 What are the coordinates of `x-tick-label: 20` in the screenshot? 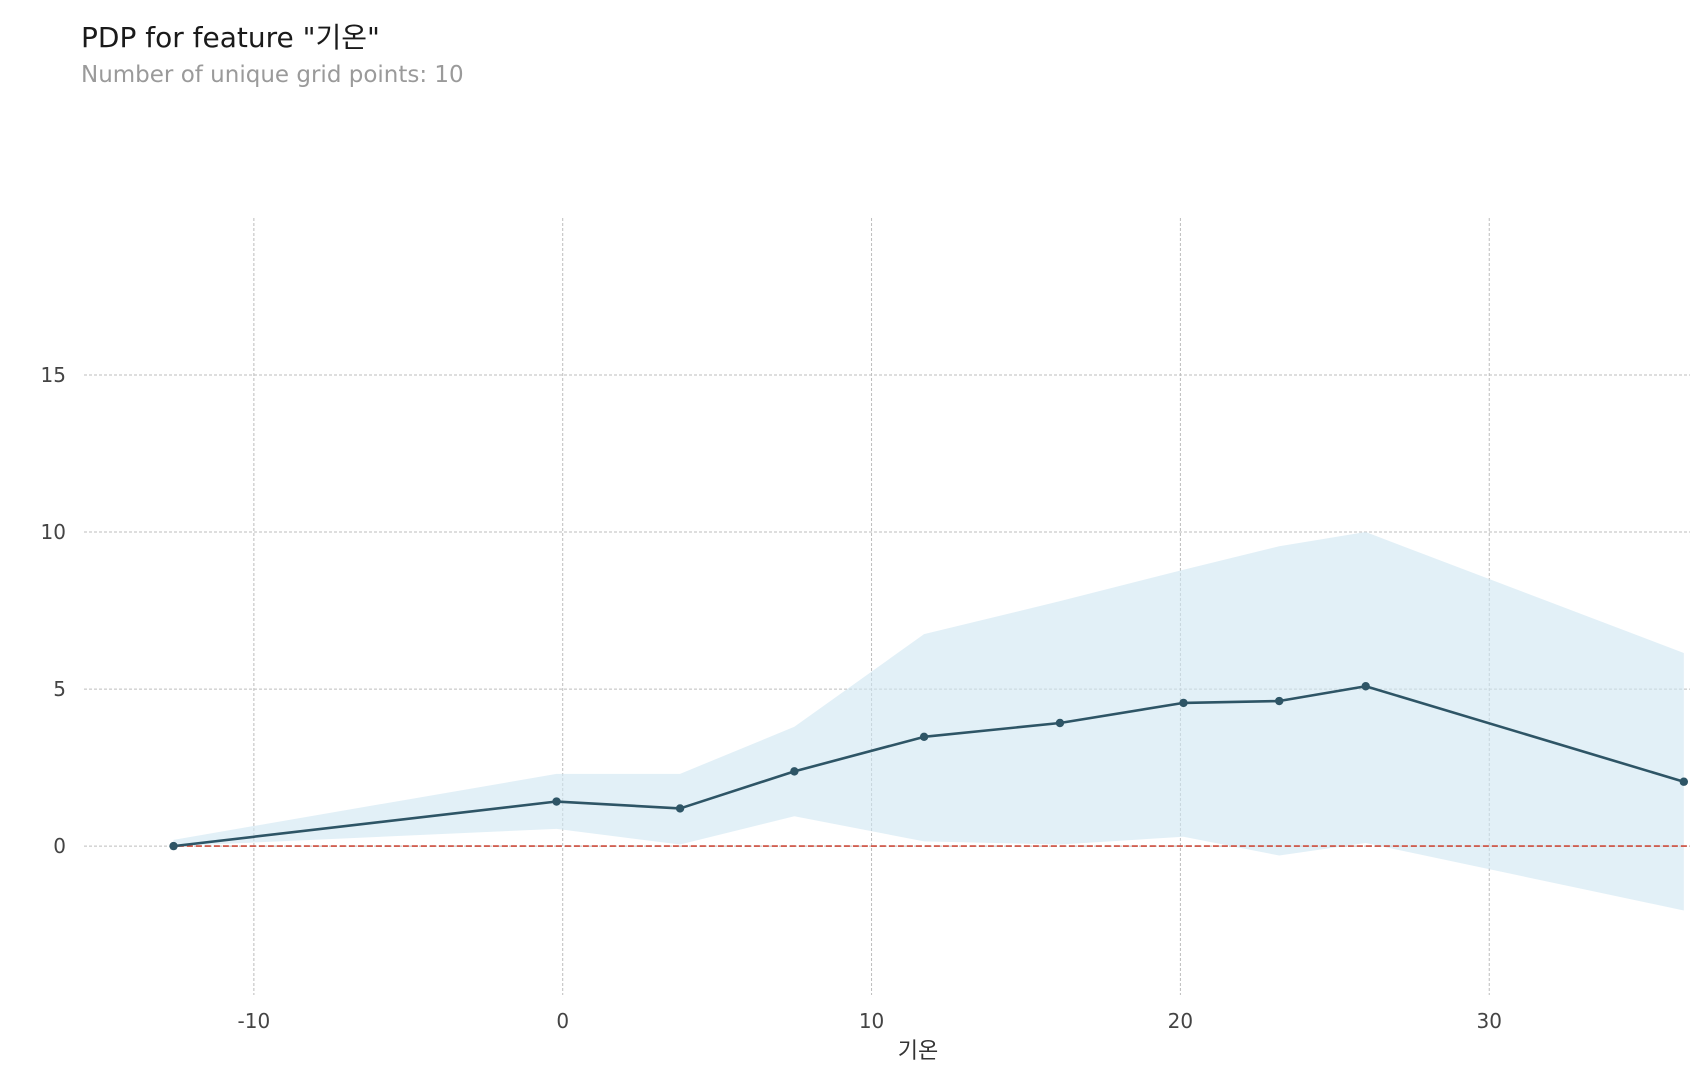 It's located at (1180, 1021).